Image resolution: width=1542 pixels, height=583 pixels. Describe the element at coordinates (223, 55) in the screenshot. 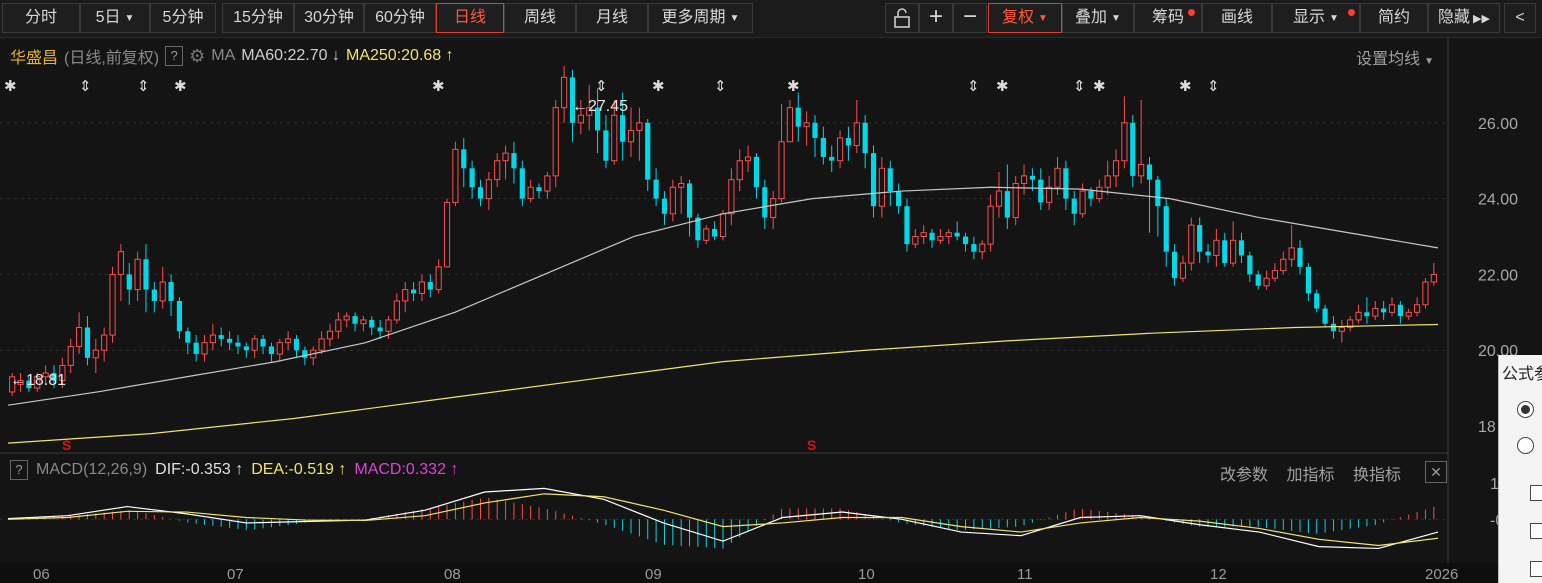

I see `ma-label: MA` at that location.